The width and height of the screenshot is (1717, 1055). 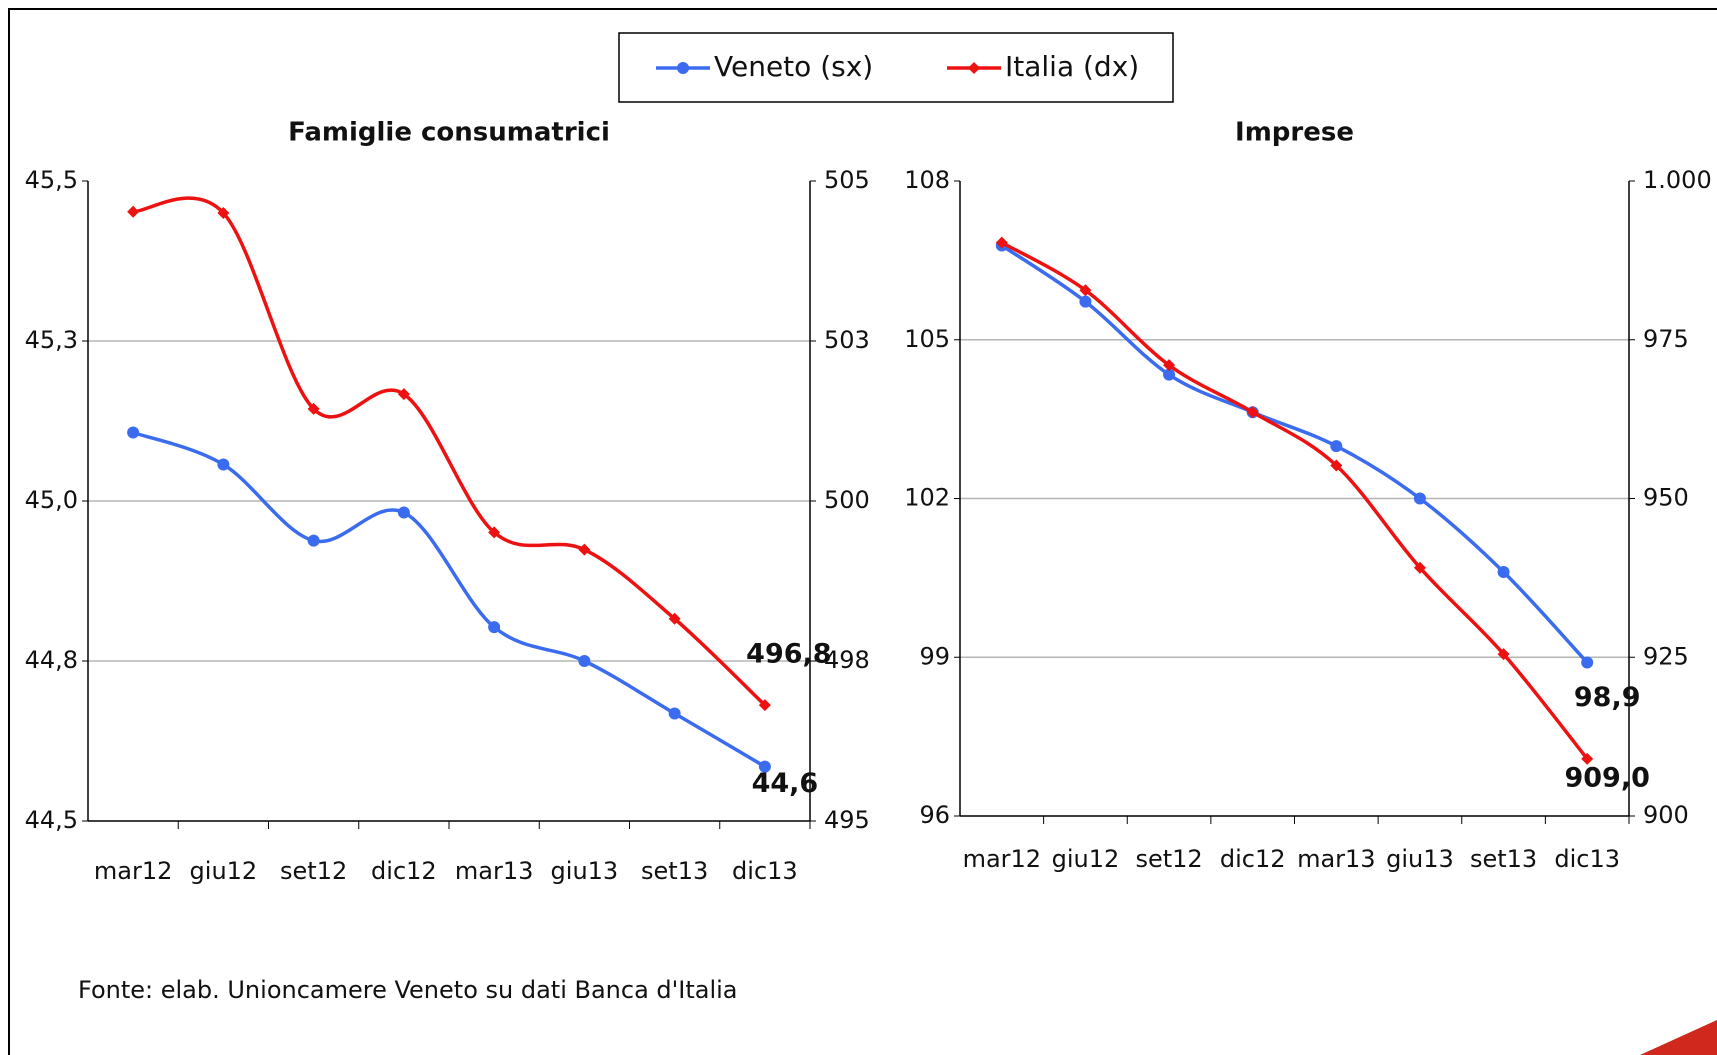 I want to click on data-label: 496,8, so click(x=788, y=654).